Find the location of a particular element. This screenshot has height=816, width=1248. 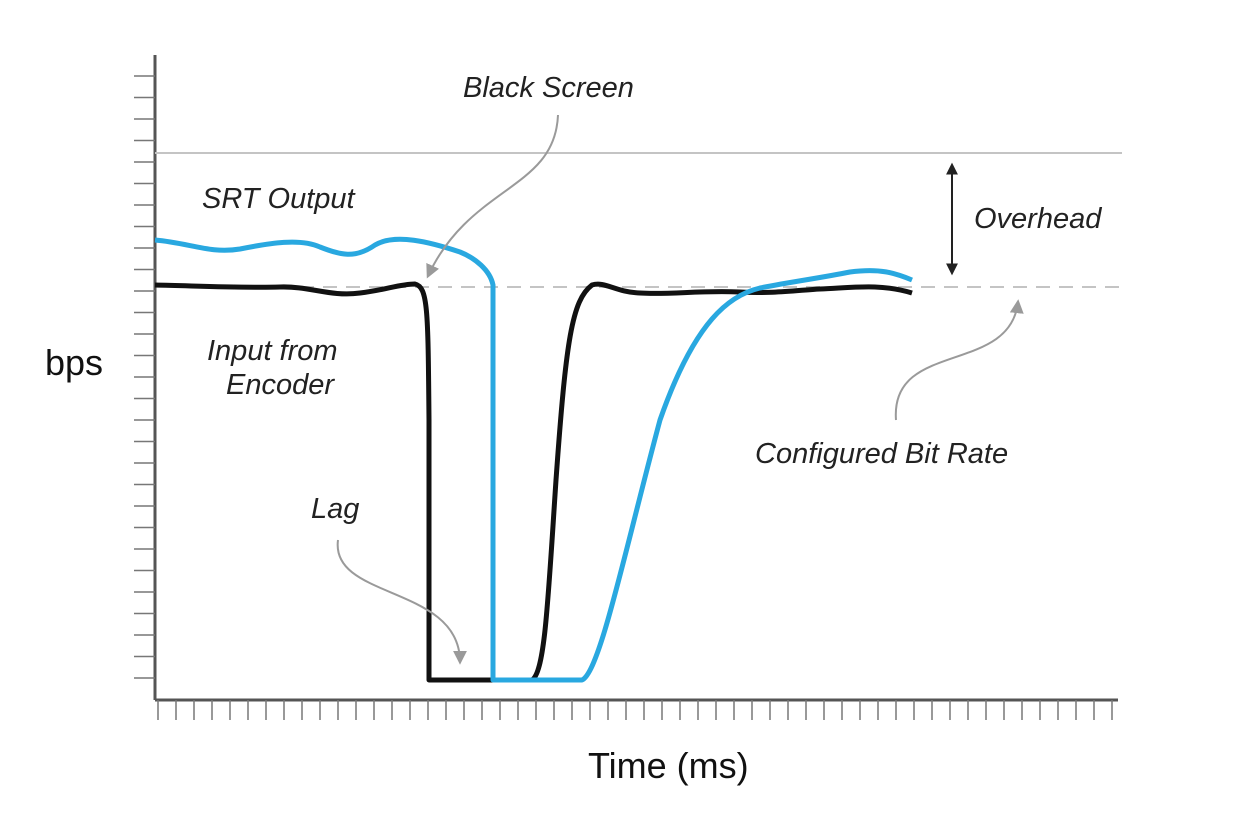

input-from-encoder-label-1: Input from is located at coordinates (272, 351).